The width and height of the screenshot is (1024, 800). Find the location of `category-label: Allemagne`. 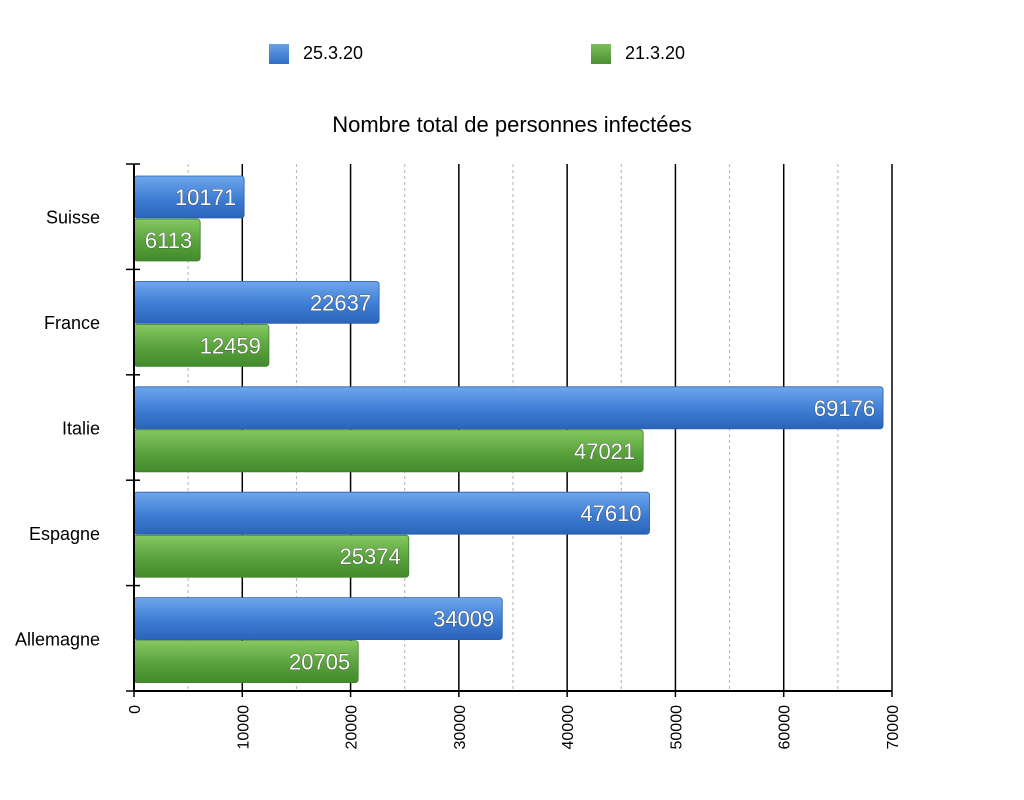

category-label: Allemagne is located at coordinates (57, 639).